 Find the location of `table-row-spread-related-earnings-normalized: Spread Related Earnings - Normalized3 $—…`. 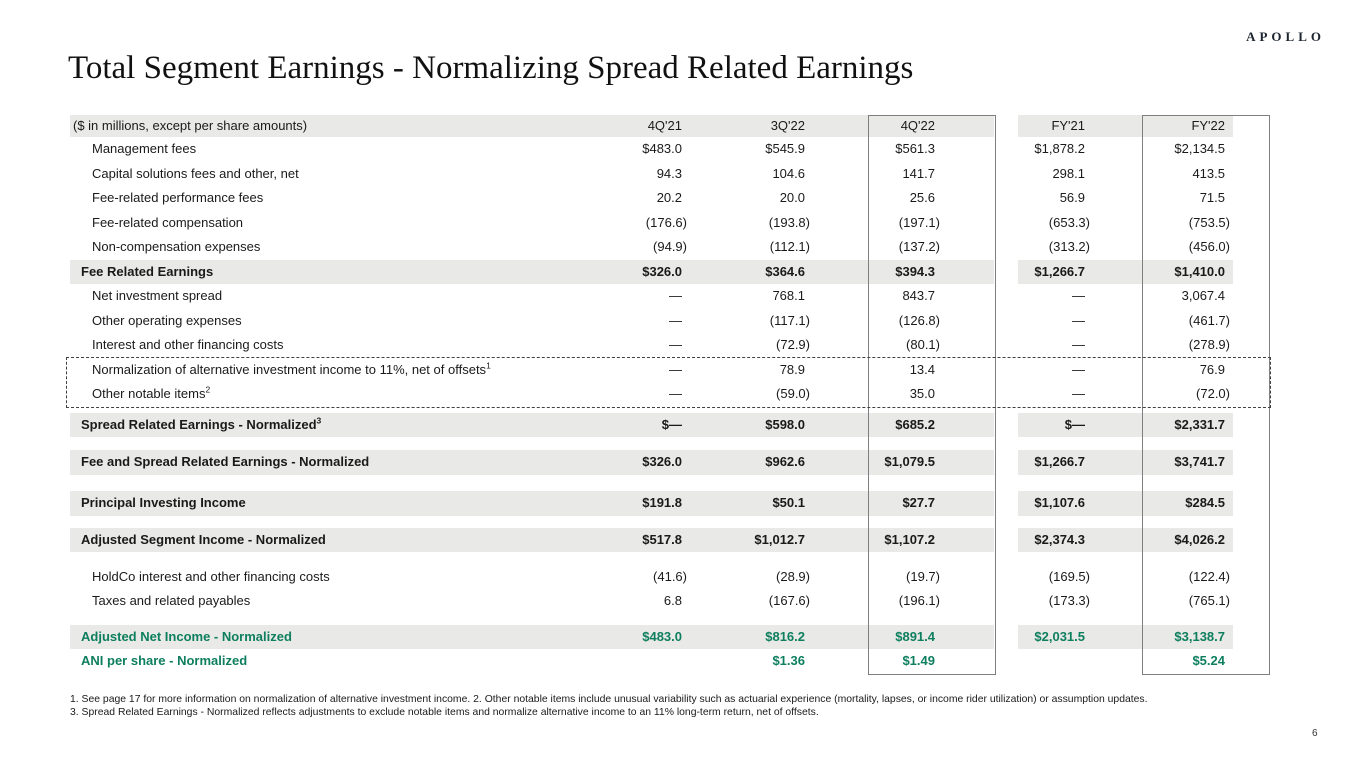

table-row-spread-related-earnings-normalized: Spread Related Earnings - Normalized3 $—… is located at coordinates (651, 424).